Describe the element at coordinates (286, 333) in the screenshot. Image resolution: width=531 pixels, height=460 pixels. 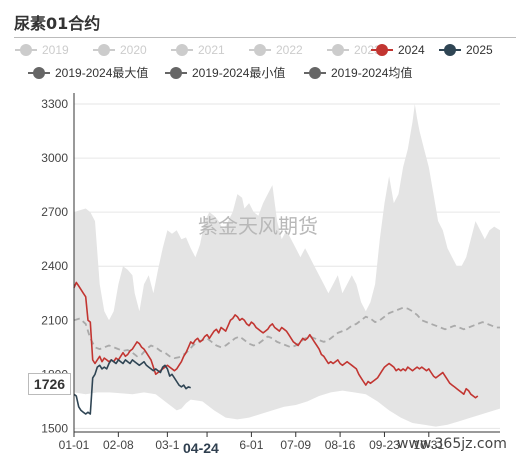
I see `series-line-2019-2024均值` at that location.